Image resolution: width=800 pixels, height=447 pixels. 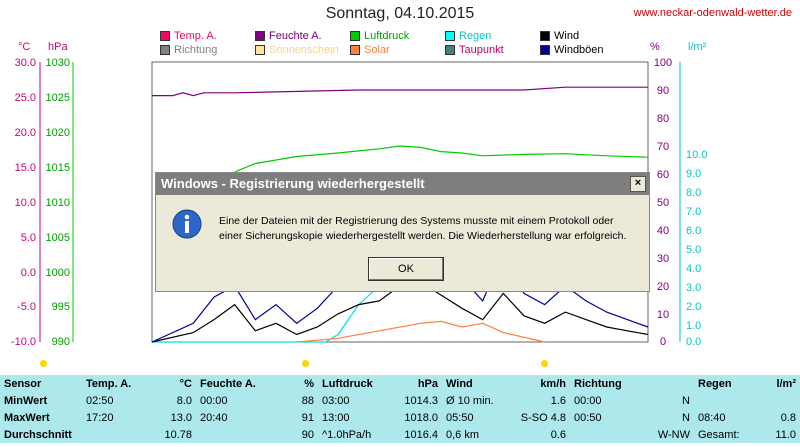 What do you see at coordinates (553, 383) in the screenshot?
I see `header-cell: km/h` at bounding box center [553, 383].